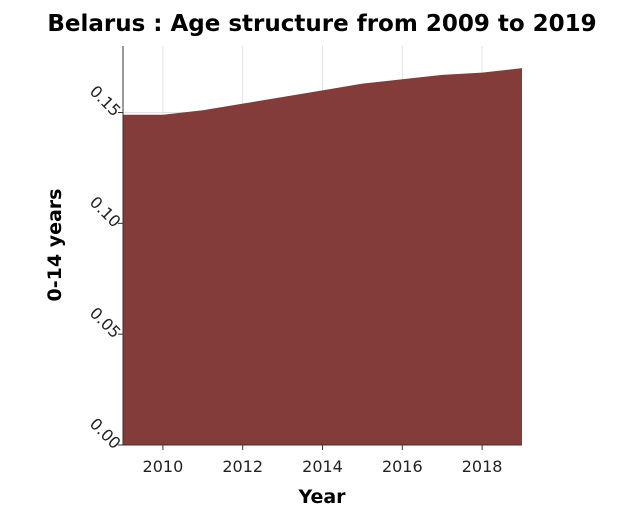 Image resolution: width=644 pixels, height=518 pixels. What do you see at coordinates (321, 497) in the screenshot?
I see `x-axis-label: Year` at bounding box center [321, 497].